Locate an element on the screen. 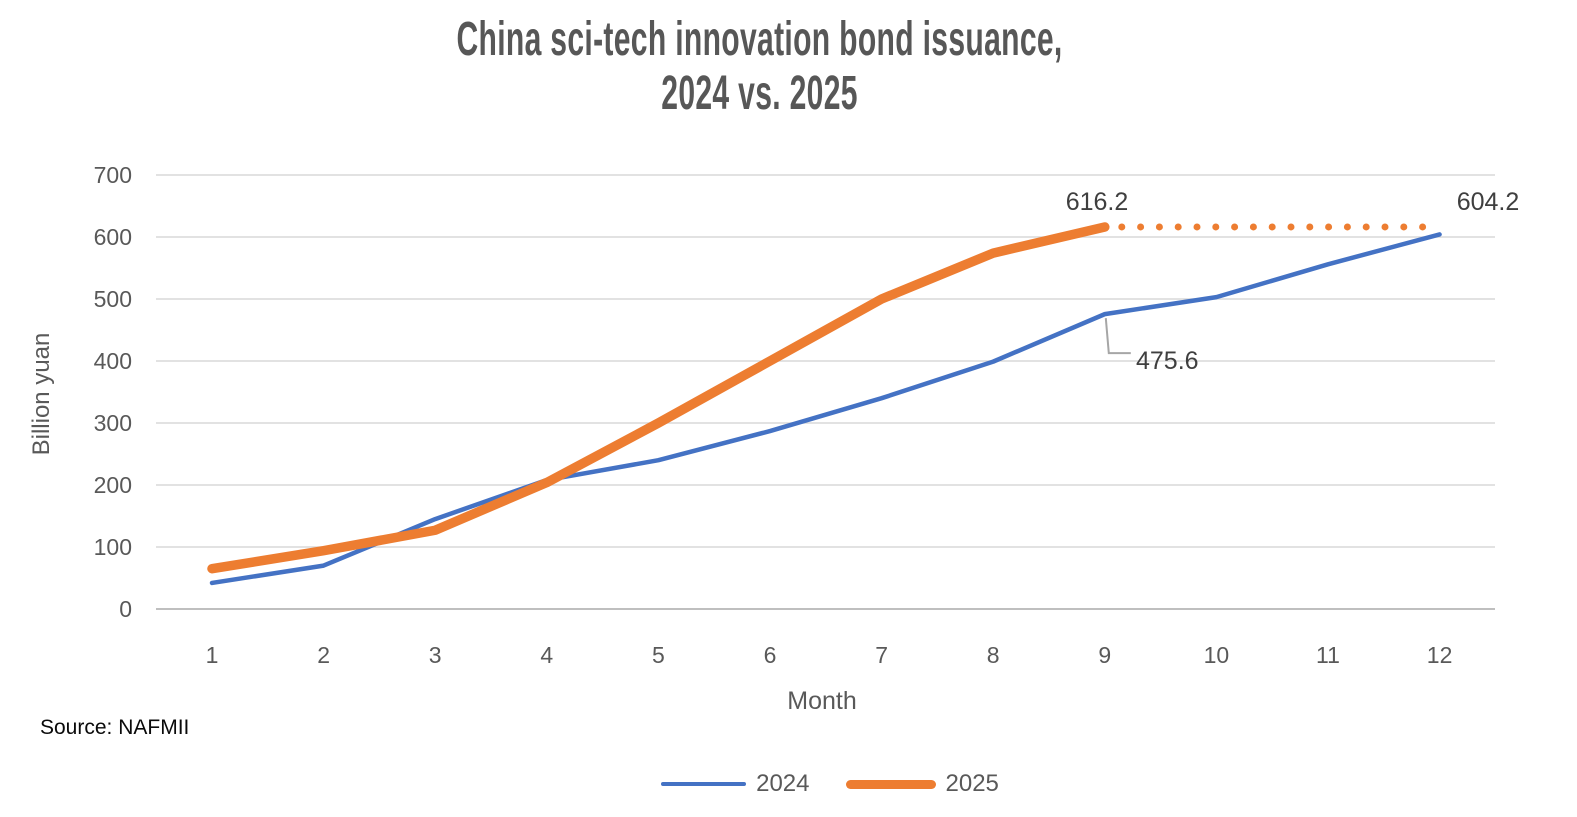 This screenshot has height=817, width=1577. x-tick-label-11: 11 is located at coordinates (1328, 655).